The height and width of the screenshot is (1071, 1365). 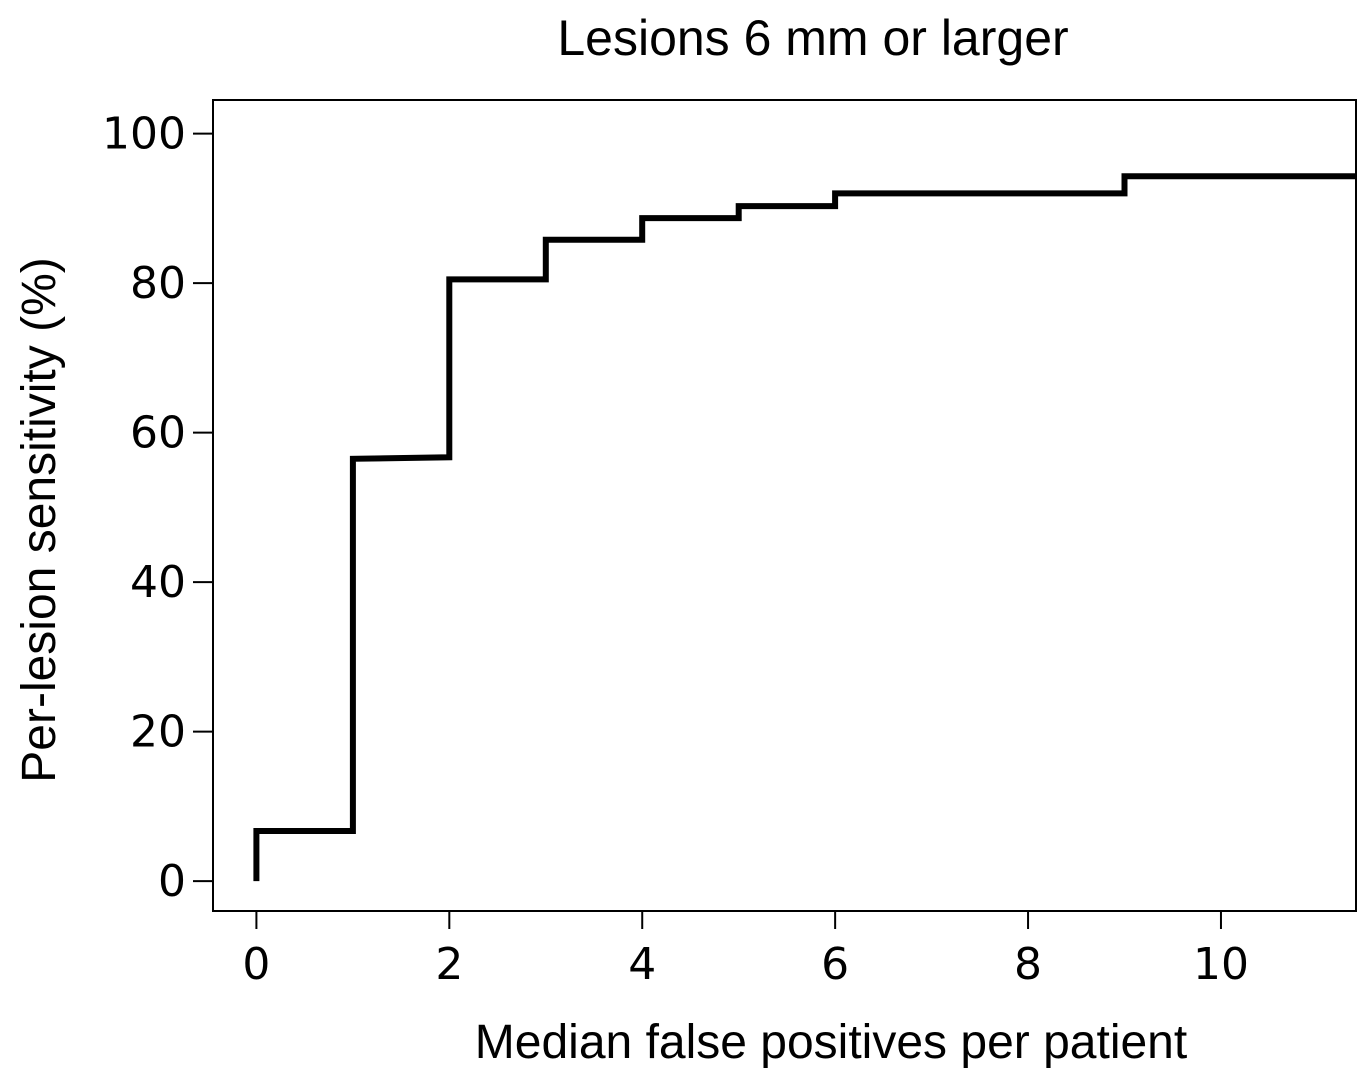 I want to click on chart-title: Lesions 6 mm or larger, so click(x=812, y=38).